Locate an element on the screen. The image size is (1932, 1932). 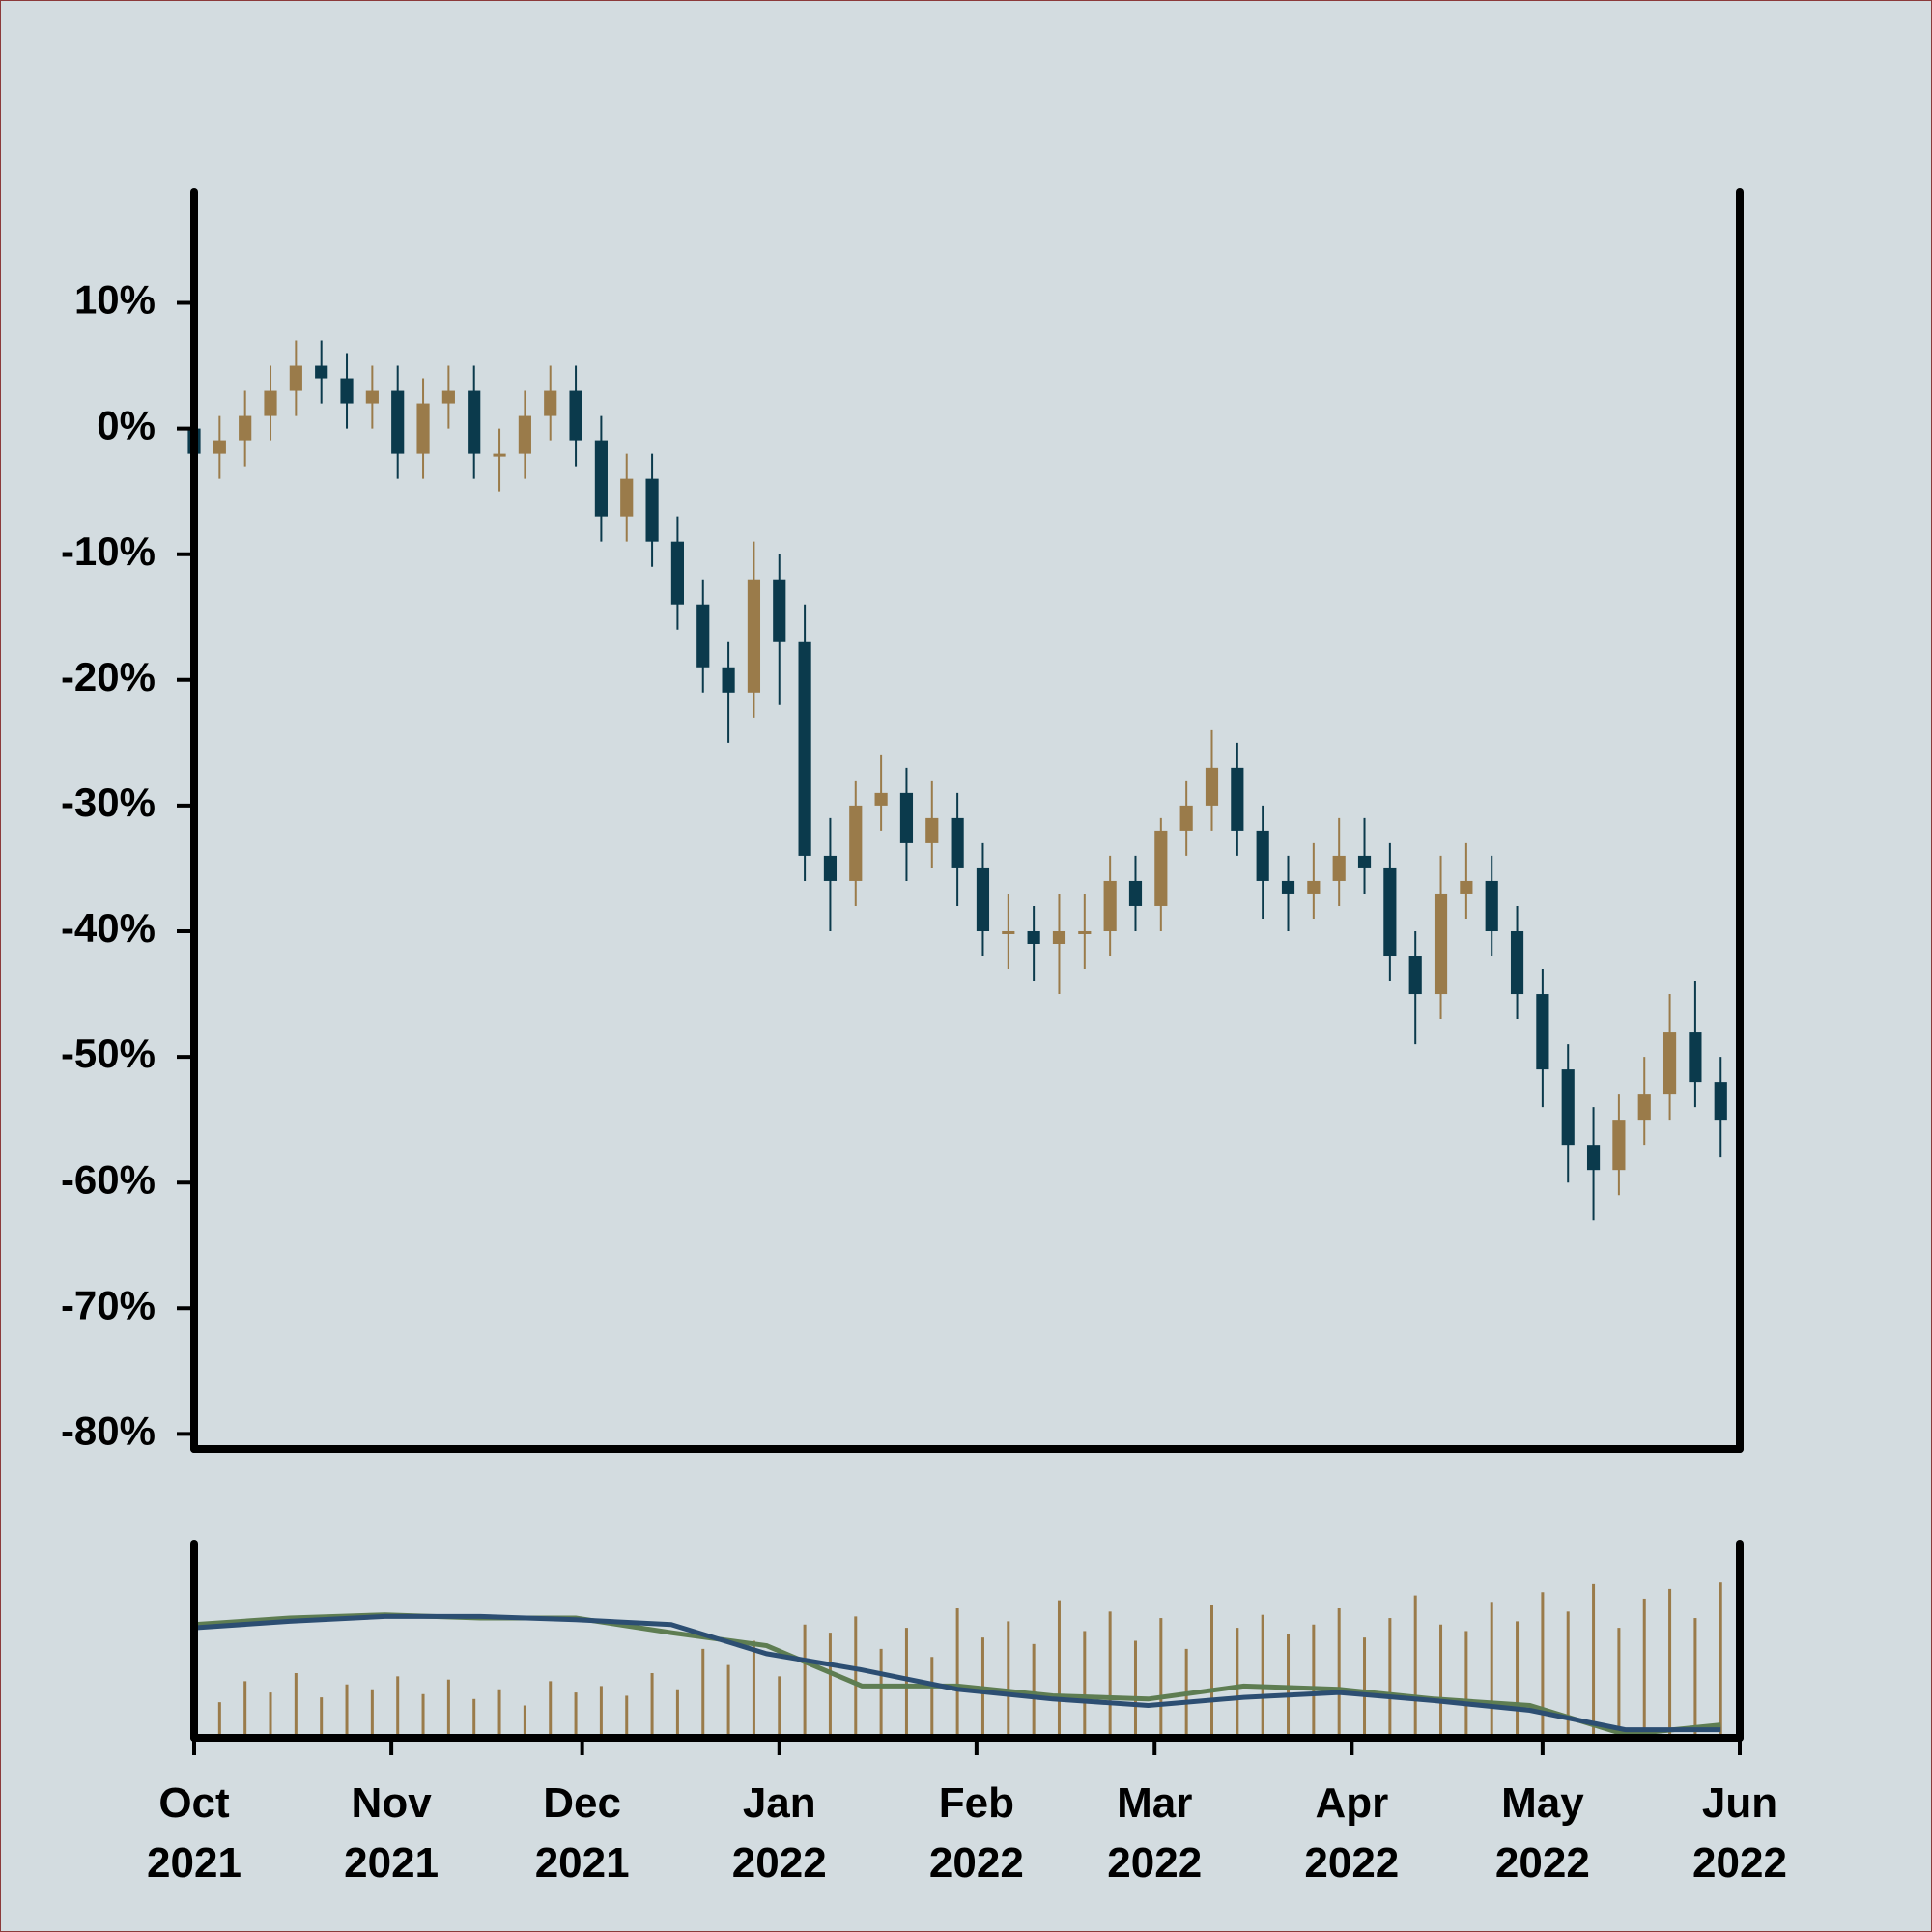
y-tick-label: 0% is located at coordinates (126, 425).